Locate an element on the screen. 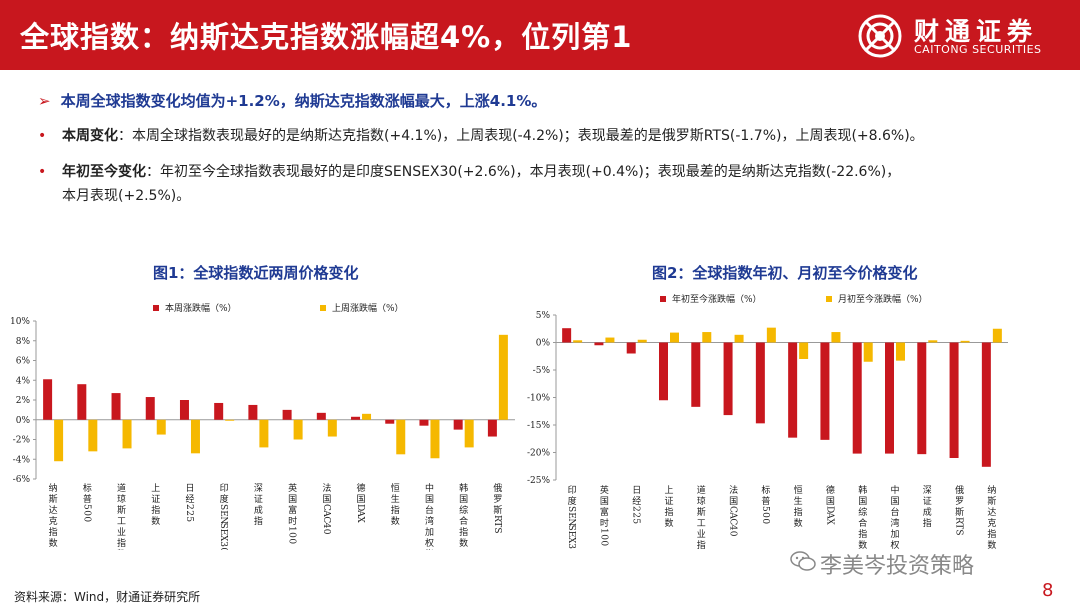 This screenshot has height=608, width=1080. svg-text: 道 is located at coordinates (701, 490).